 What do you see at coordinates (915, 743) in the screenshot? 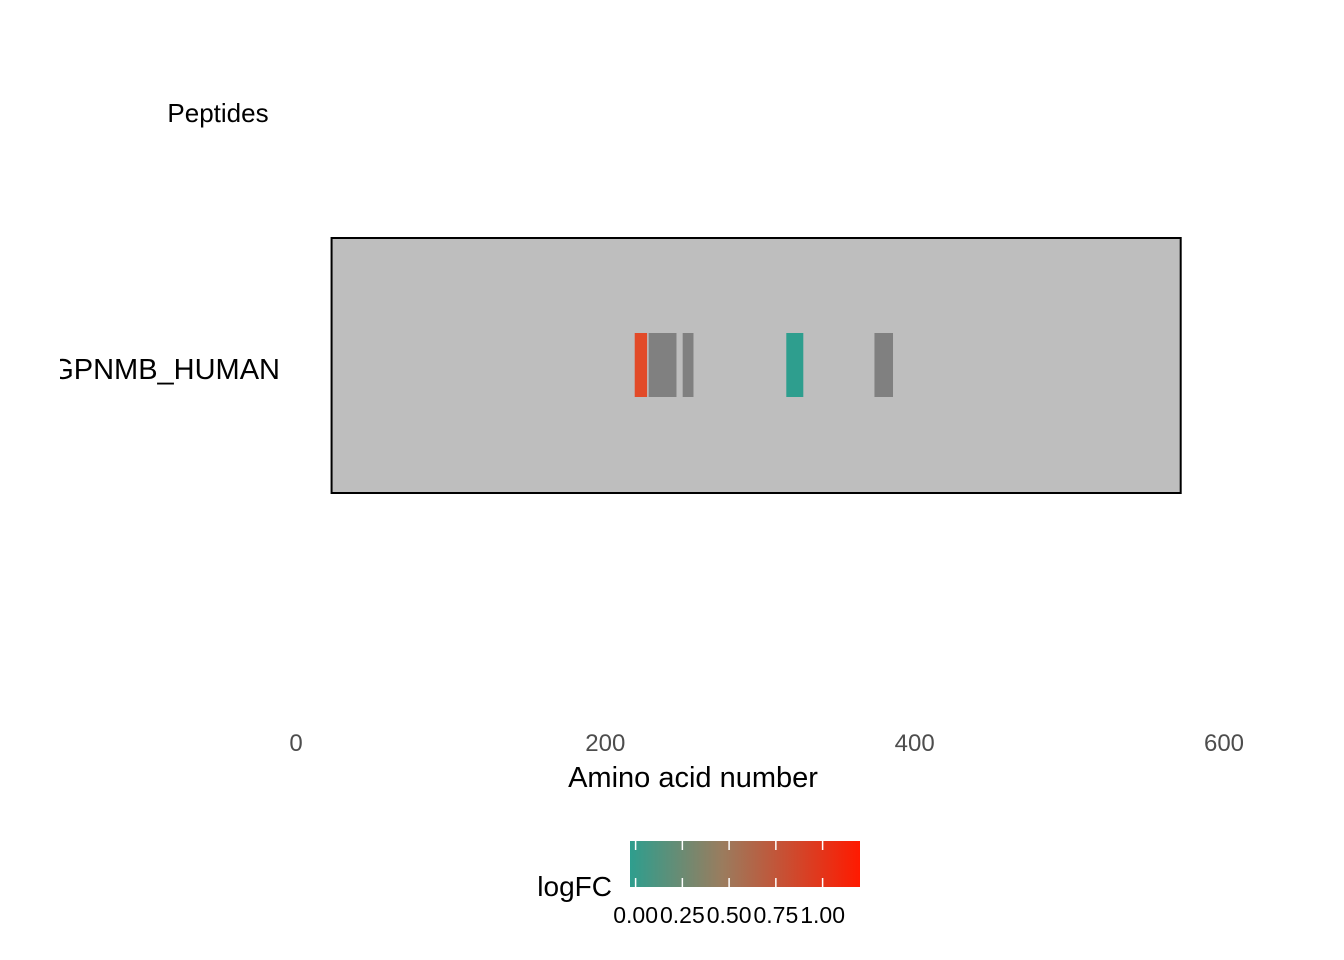
I see `x-tick-label: 400` at bounding box center [915, 743].